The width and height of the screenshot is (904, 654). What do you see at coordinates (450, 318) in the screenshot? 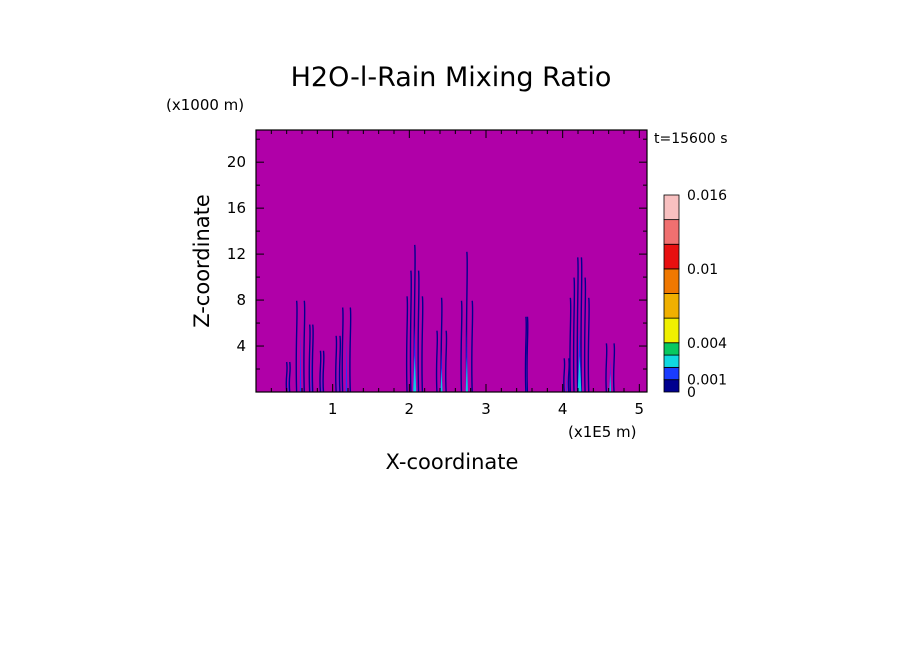
I see `rain-columns` at bounding box center [450, 318].